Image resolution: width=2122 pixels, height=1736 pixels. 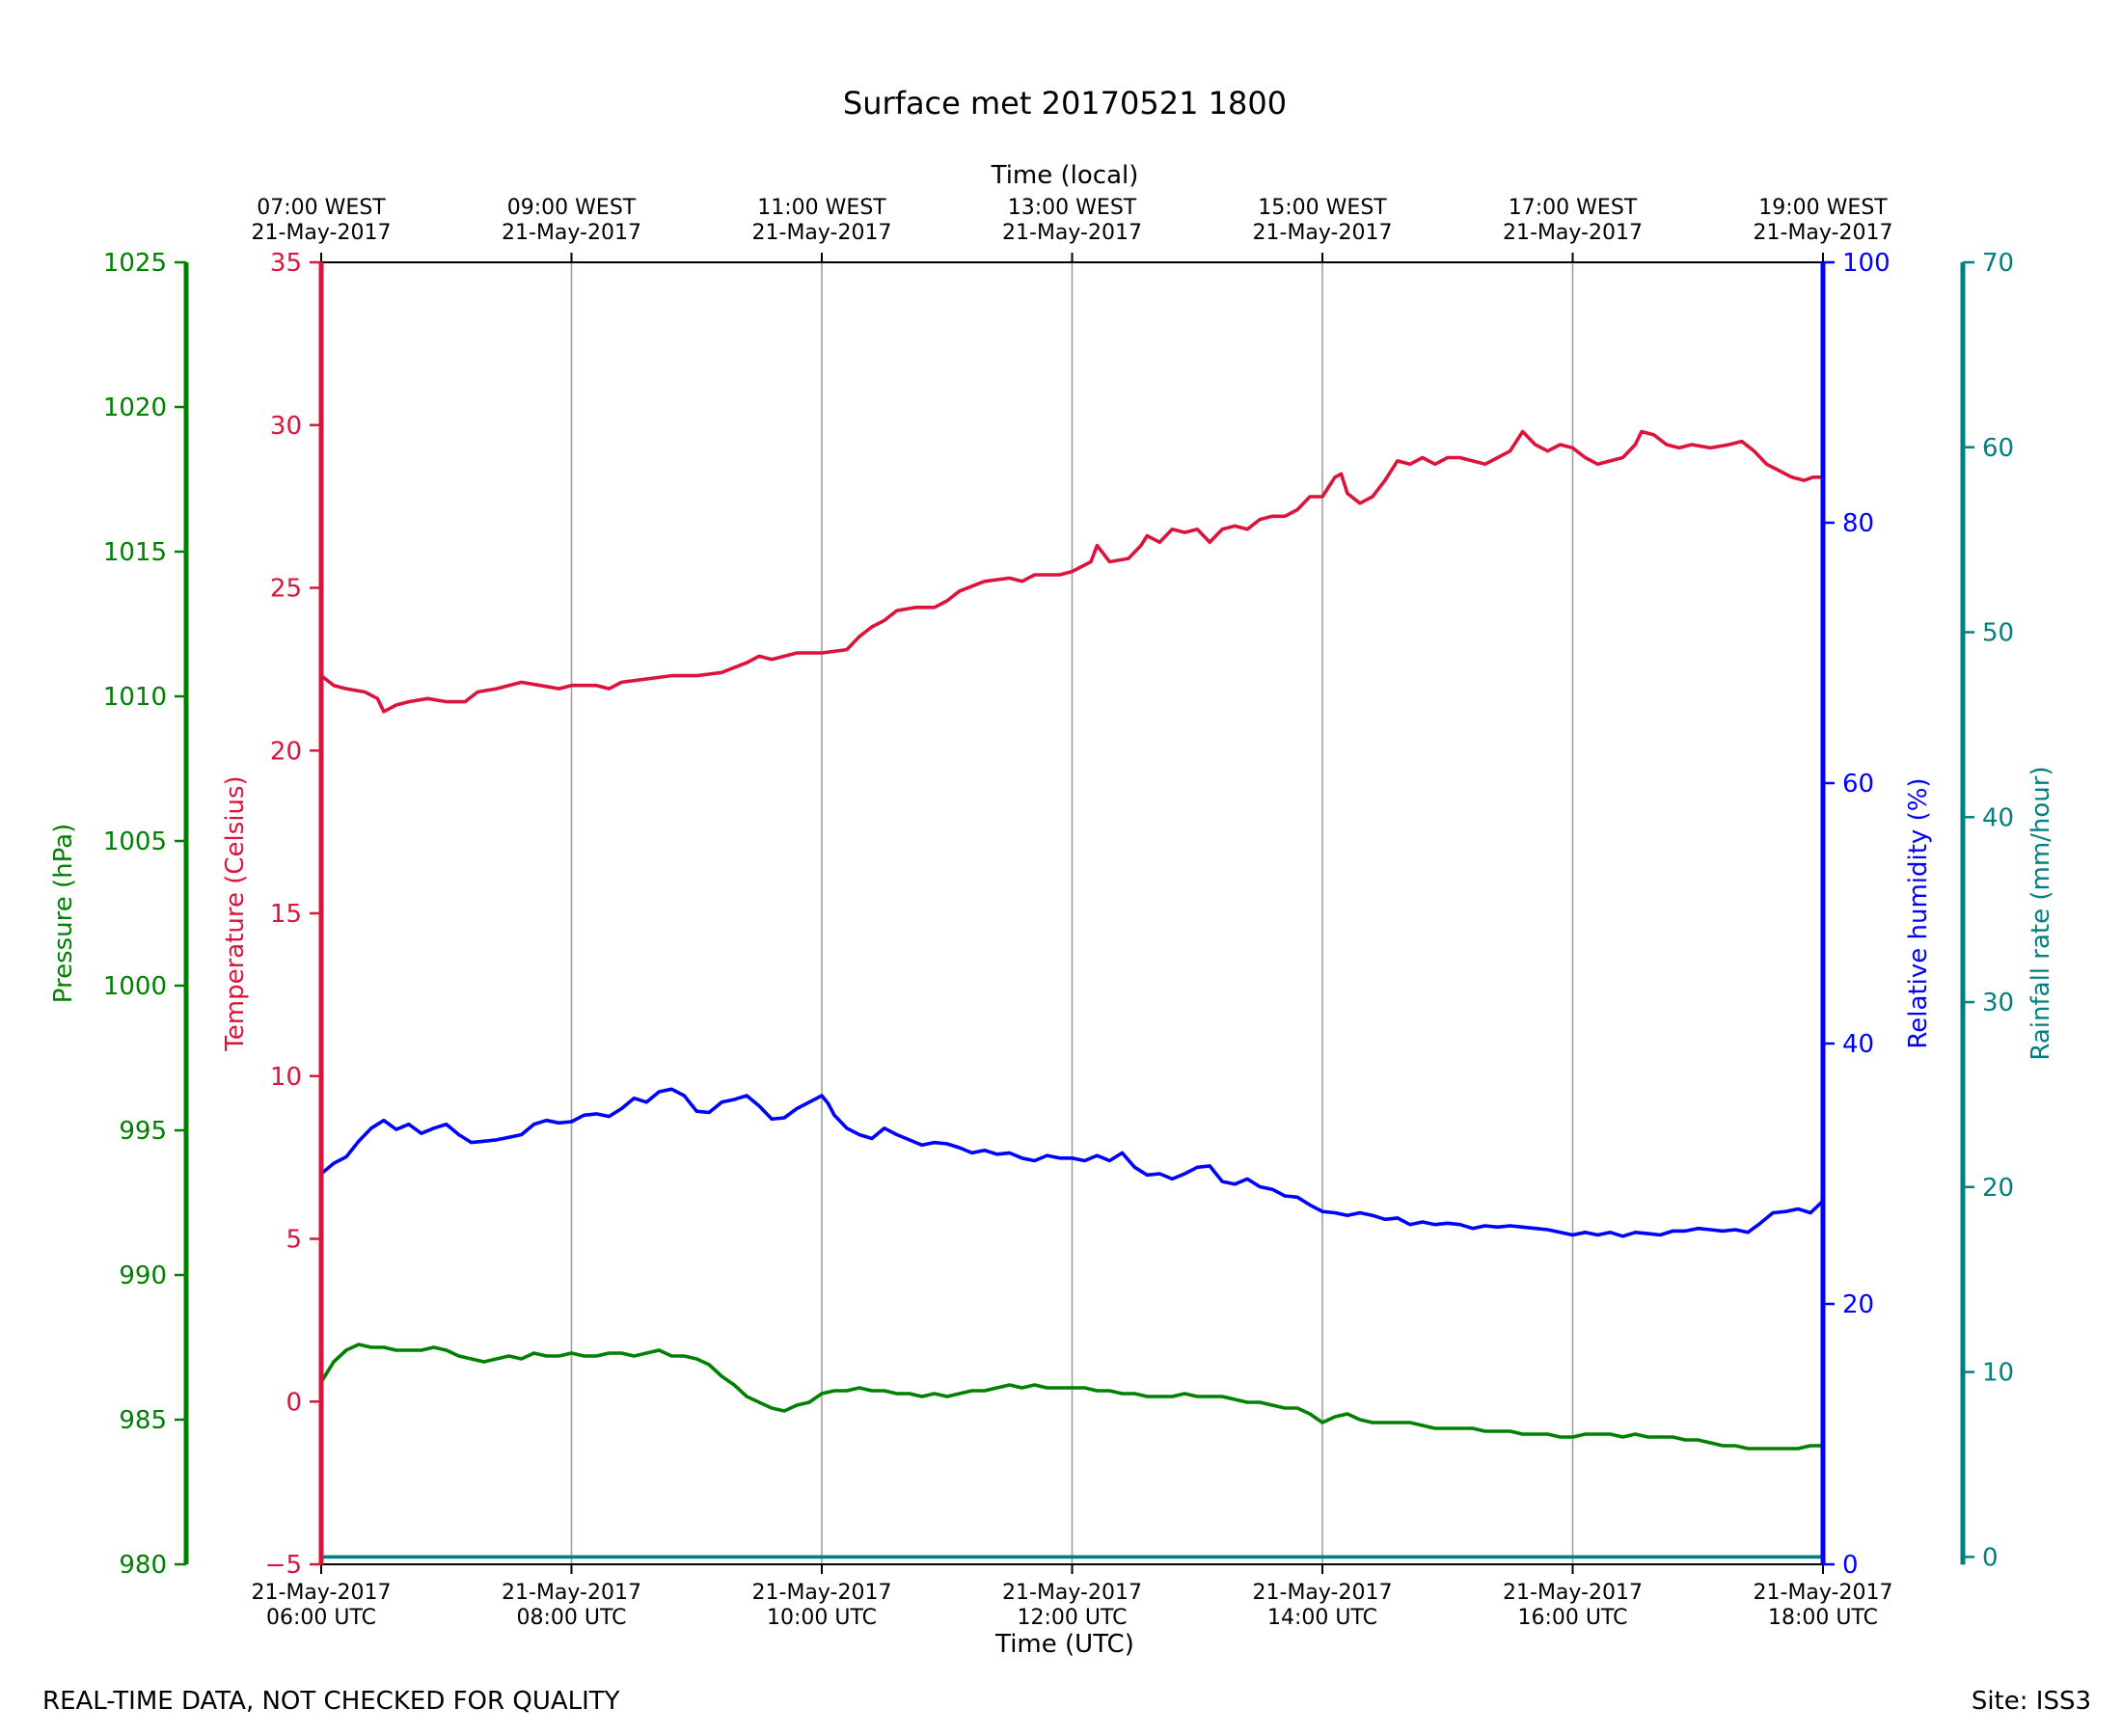 What do you see at coordinates (331, 1702) in the screenshot?
I see `footer-quality-note: REAL-TIME DATA, NOT CHECKED FOR QUALITY` at bounding box center [331, 1702].